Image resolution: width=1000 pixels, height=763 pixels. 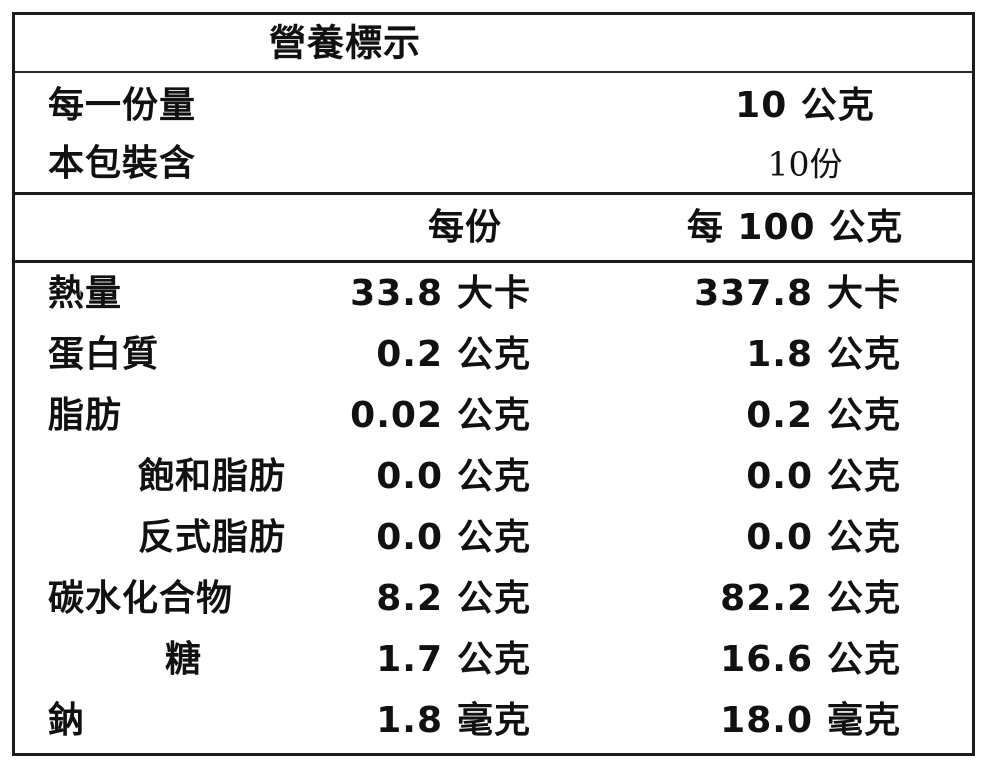 I want to click on table-row: 反式脂肪 0.0 公克 0.0 公克, so click(x=493, y=537).